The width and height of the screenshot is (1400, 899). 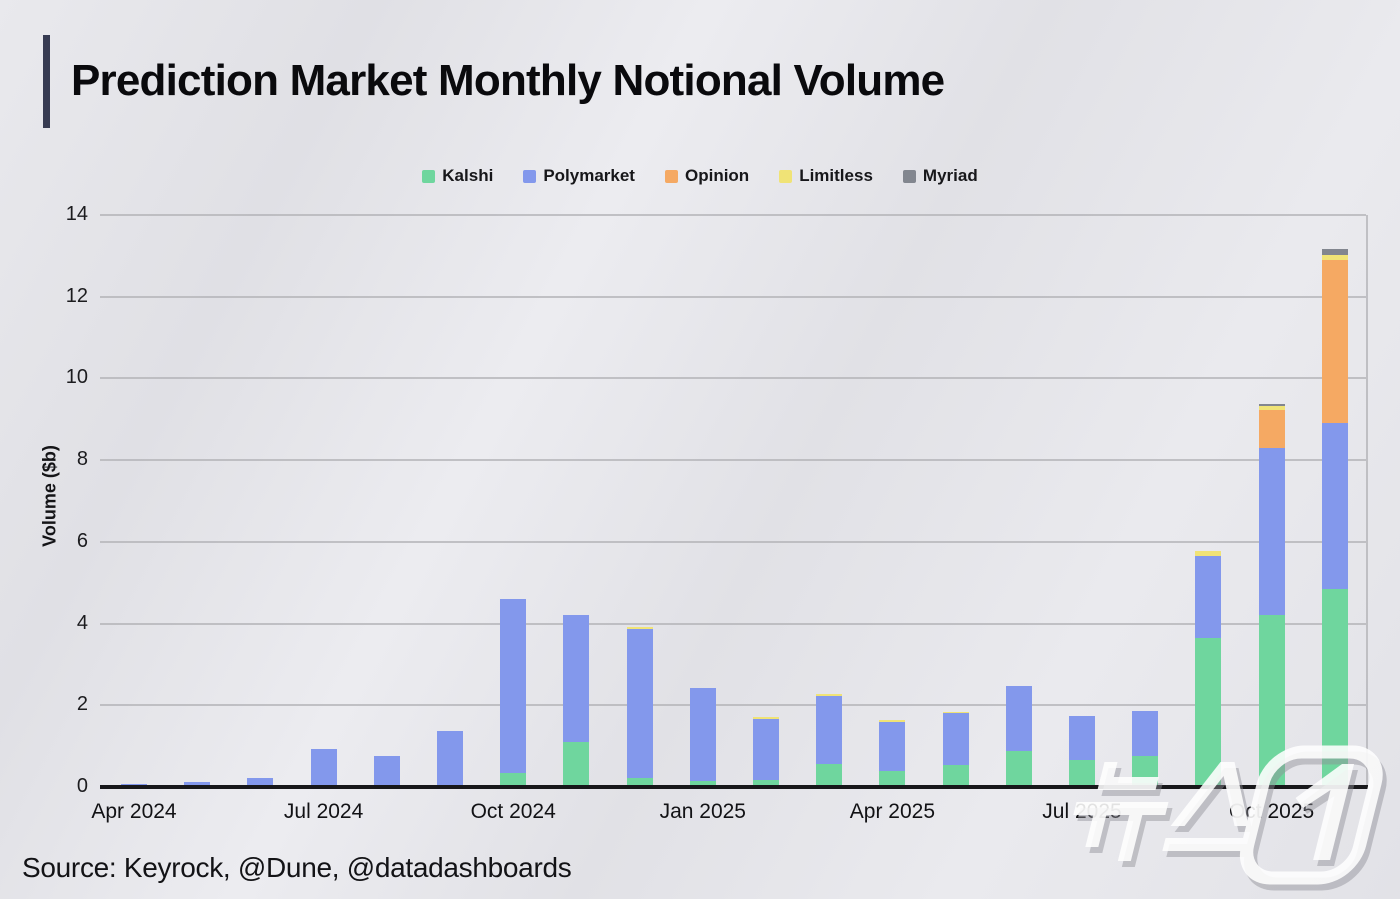 I want to click on x-tick-label: Apr 2024, so click(x=134, y=811).